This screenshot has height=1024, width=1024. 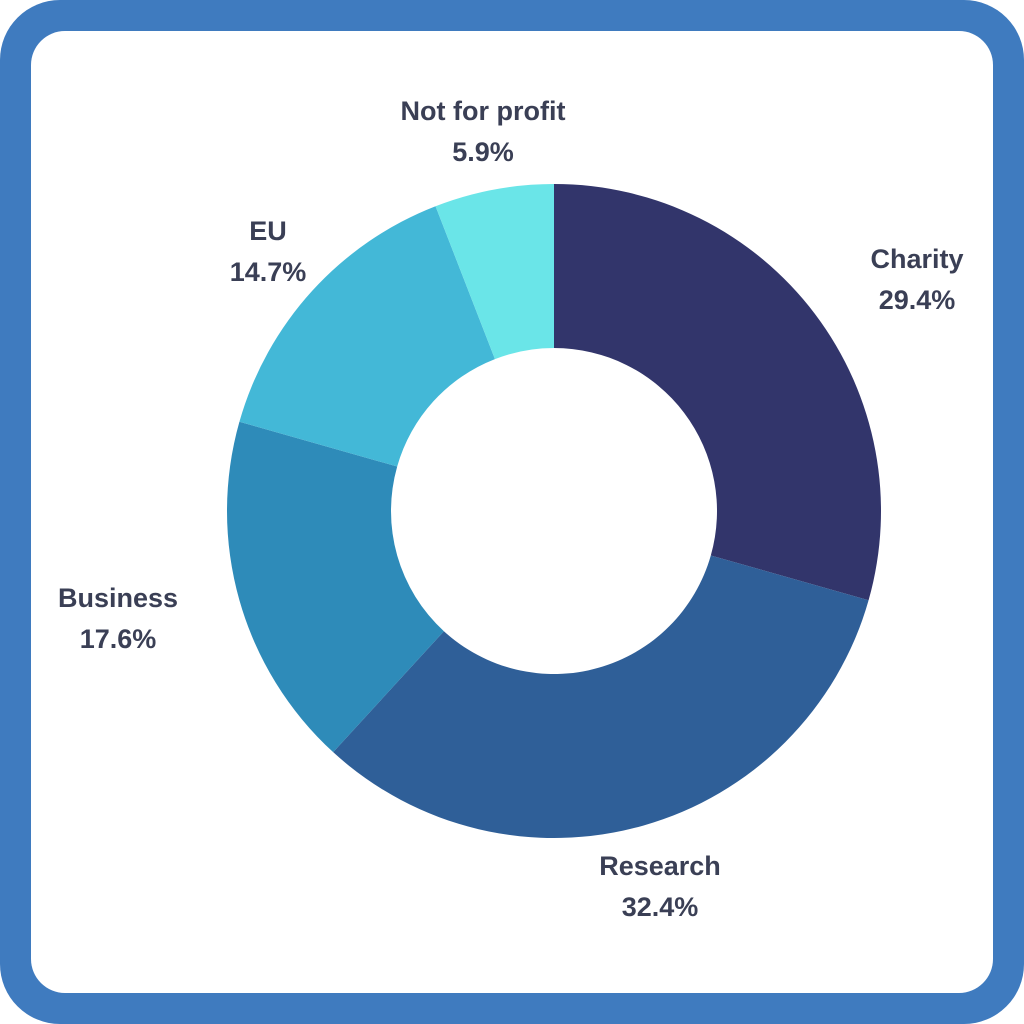 I want to click on slice-research, so click(x=601, y=696).